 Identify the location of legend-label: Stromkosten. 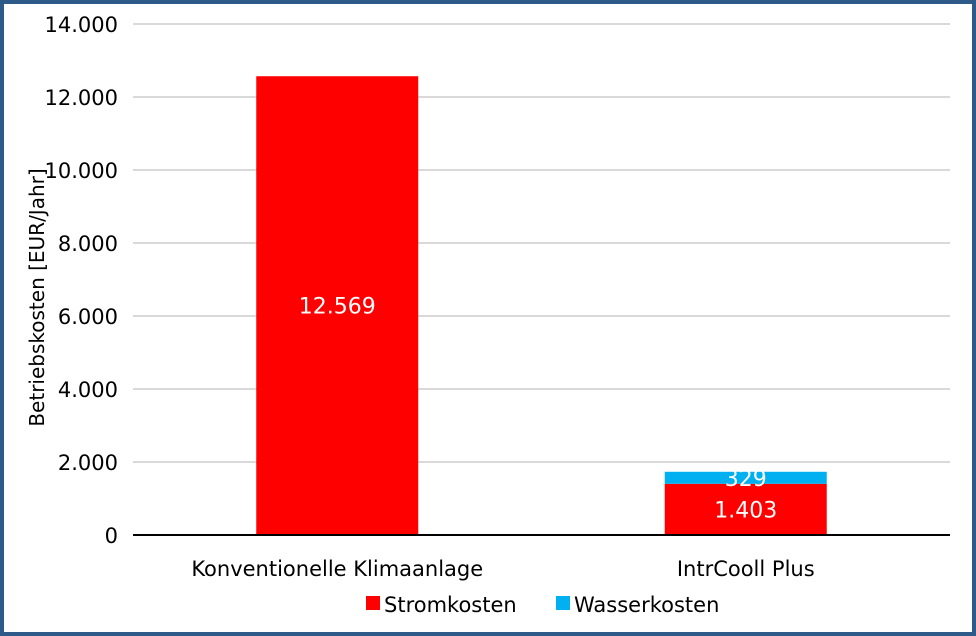
(450, 605).